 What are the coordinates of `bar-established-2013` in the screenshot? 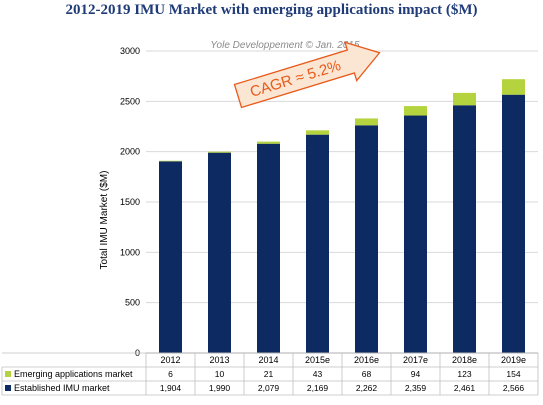 It's located at (219, 252).